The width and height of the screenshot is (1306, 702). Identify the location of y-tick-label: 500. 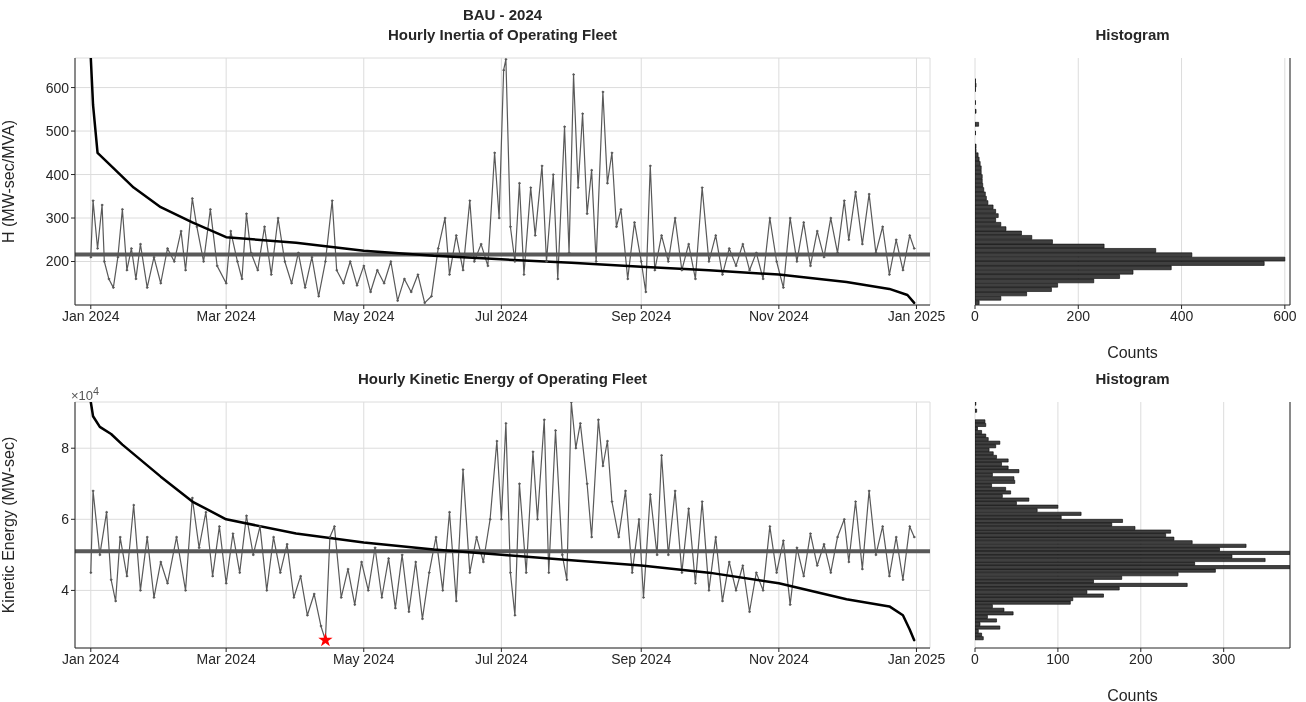
(57, 131).